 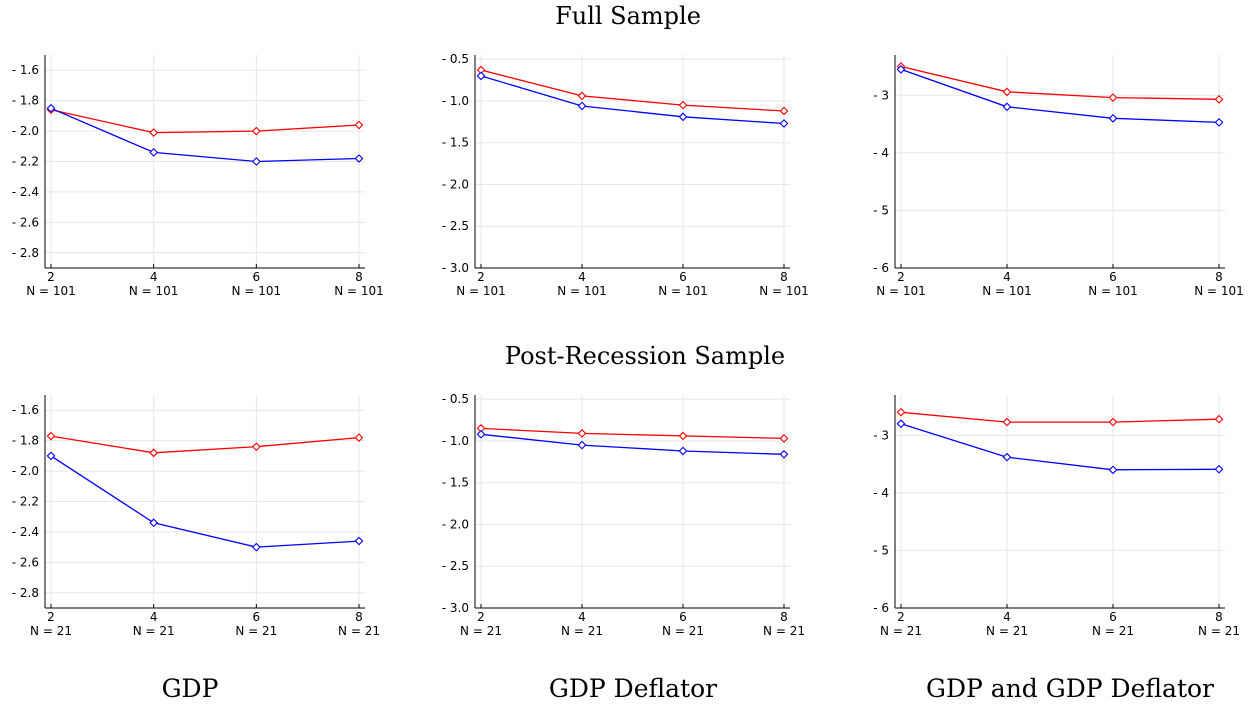 I want to click on y-tick-label: - 2.5, so click(x=455, y=226).